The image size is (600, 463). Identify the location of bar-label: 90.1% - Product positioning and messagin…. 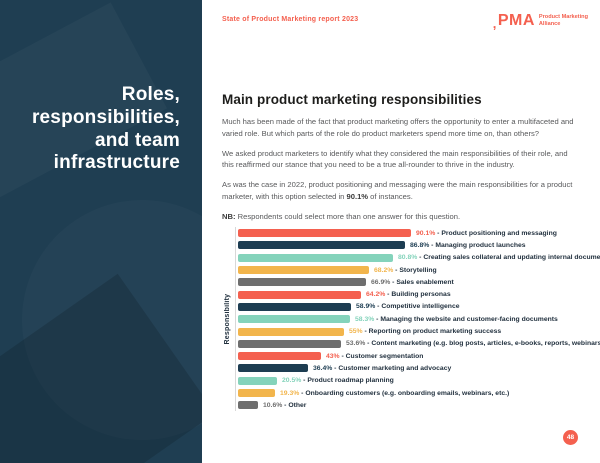
(486, 233).